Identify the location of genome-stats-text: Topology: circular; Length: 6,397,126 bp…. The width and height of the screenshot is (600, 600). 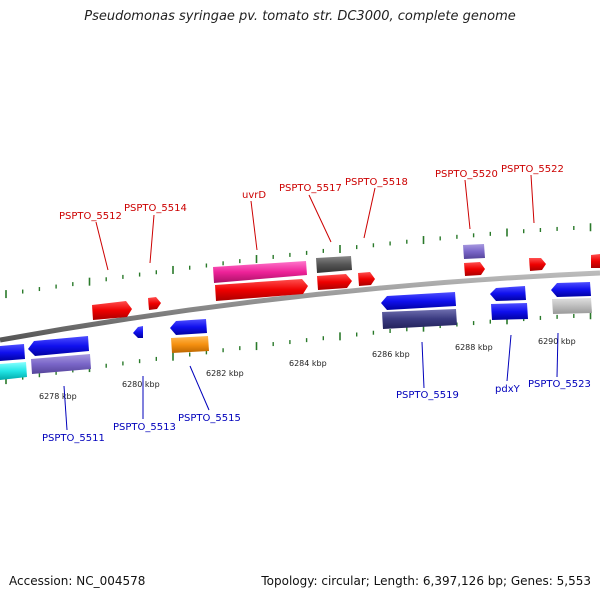
(426, 581).